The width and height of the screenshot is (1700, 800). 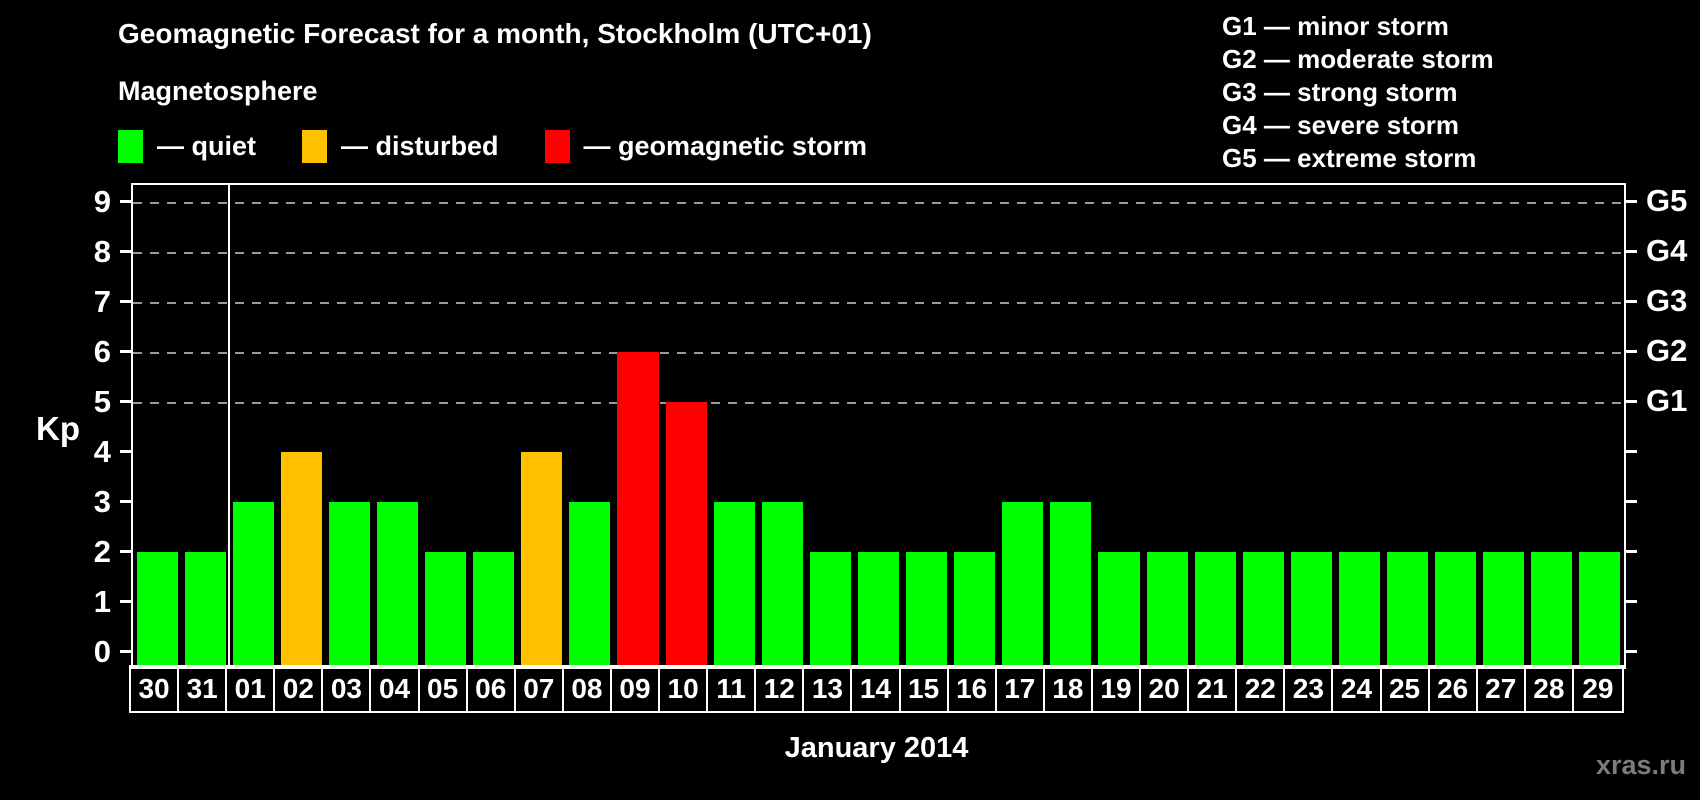 I want to click on grid-line-kp6, so click(x=878, y=353).